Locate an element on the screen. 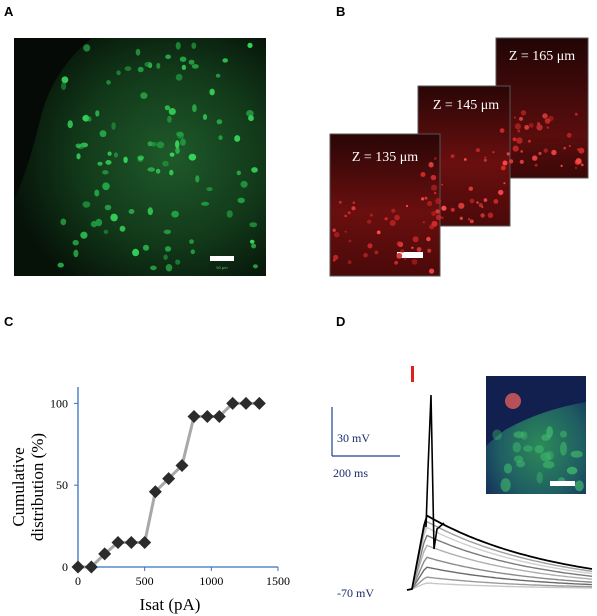 Image resolution: width=597 pixels, height=616 pixels. series-line is located at coordinates (169, 485).